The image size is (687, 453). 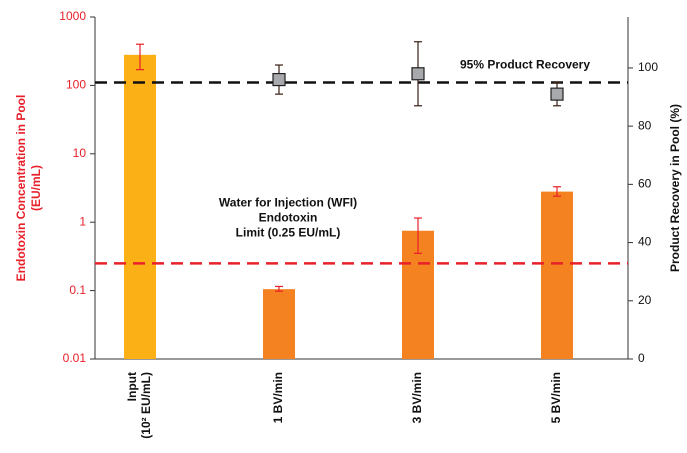 I want to click on y-tick-label: 0.01, so click(x=75, y=358).